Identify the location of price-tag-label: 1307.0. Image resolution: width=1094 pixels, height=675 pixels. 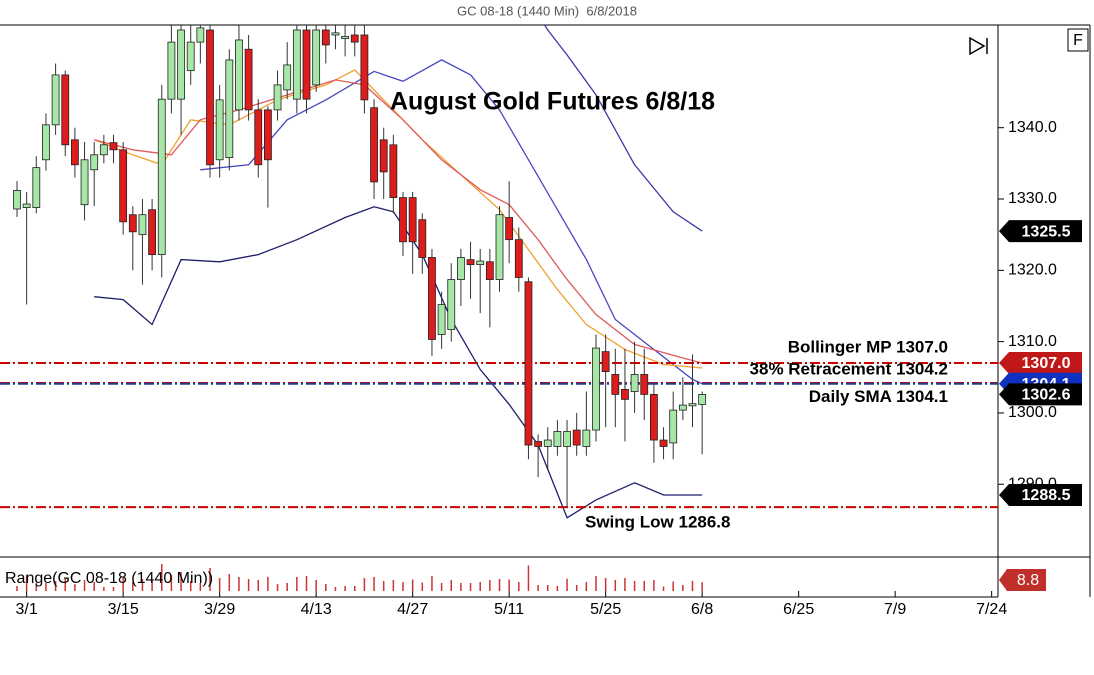
(1046, 363).